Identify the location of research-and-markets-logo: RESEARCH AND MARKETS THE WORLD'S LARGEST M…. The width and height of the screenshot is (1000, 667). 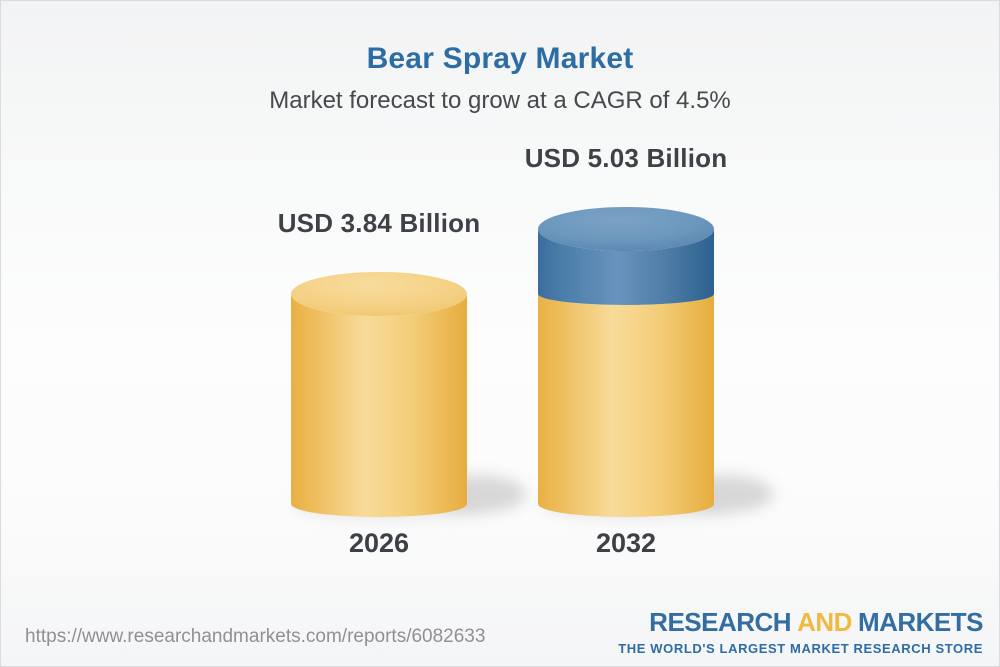
(800, 631).